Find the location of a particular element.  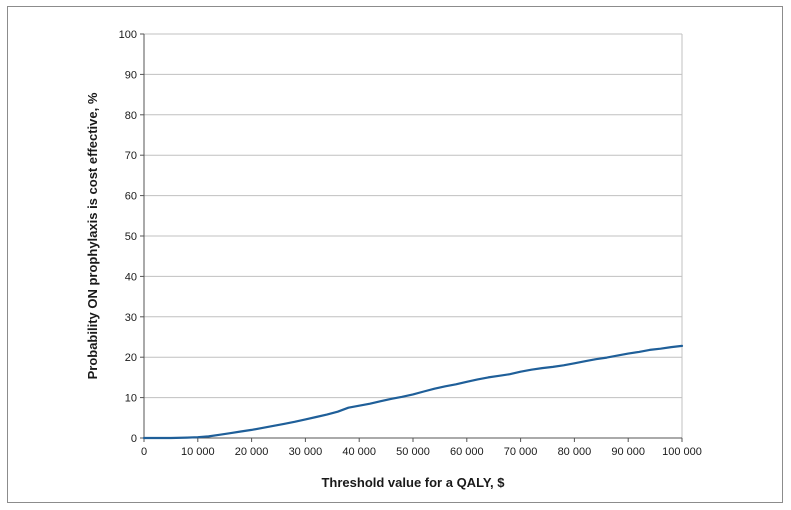

x-tick-label: 30 000 is located at coordinates (306, 452).